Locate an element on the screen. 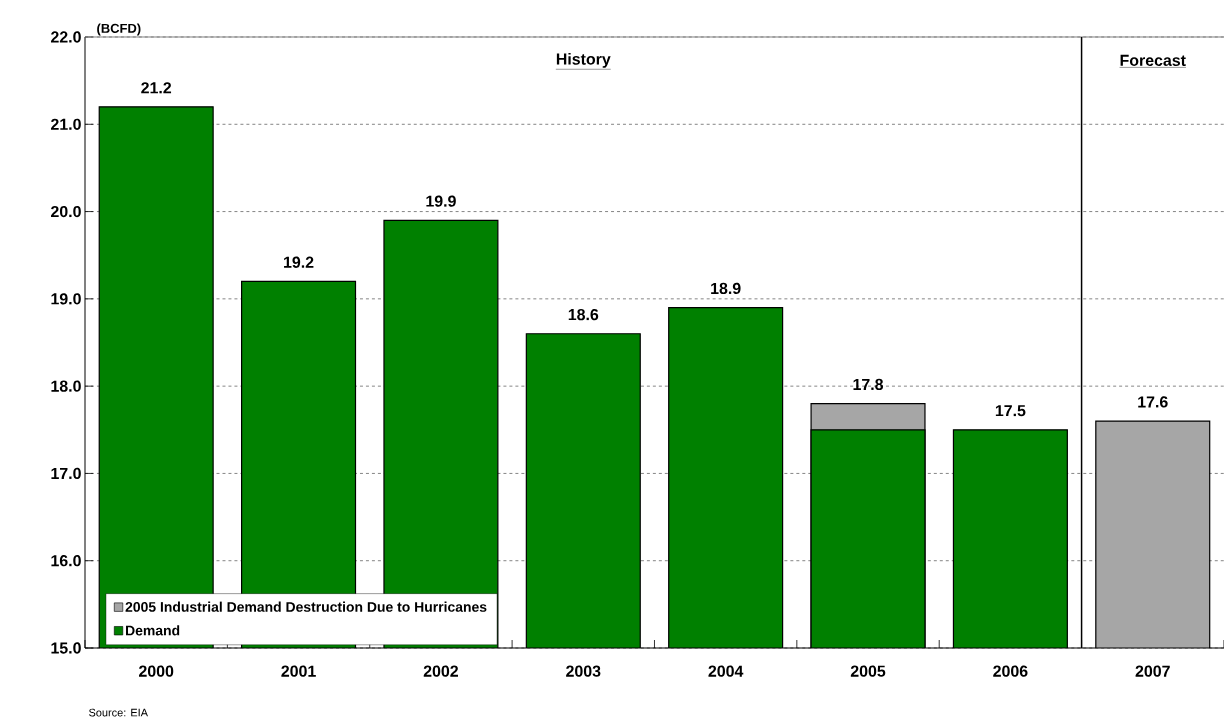  annotation: History is located at coordinates (583, 60).